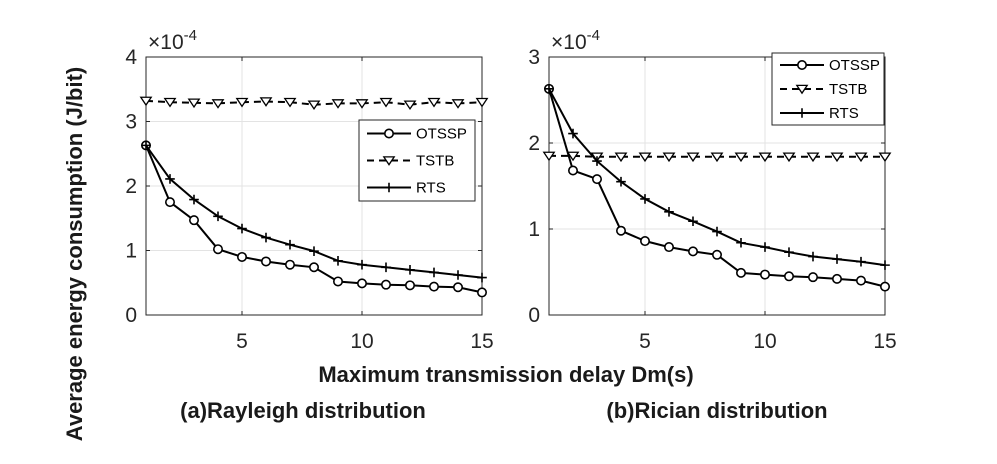  I want to click on x-tick-label: 5, so click(645, 341).